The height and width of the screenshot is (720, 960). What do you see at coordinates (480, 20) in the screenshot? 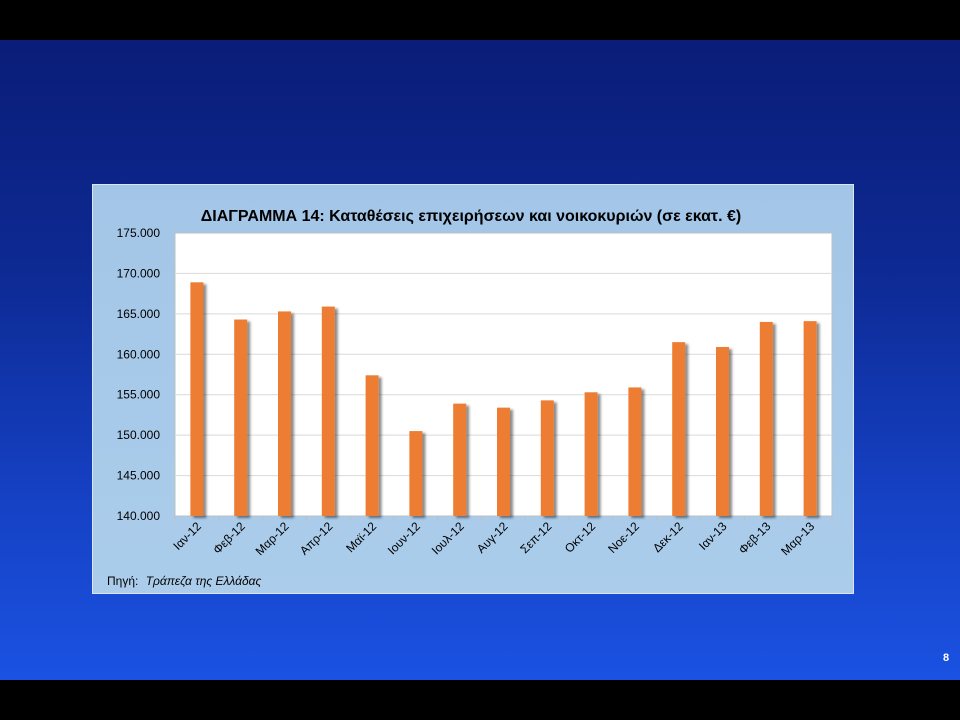
I see `top-letterbox-bar` at bounding box center [480, 20].